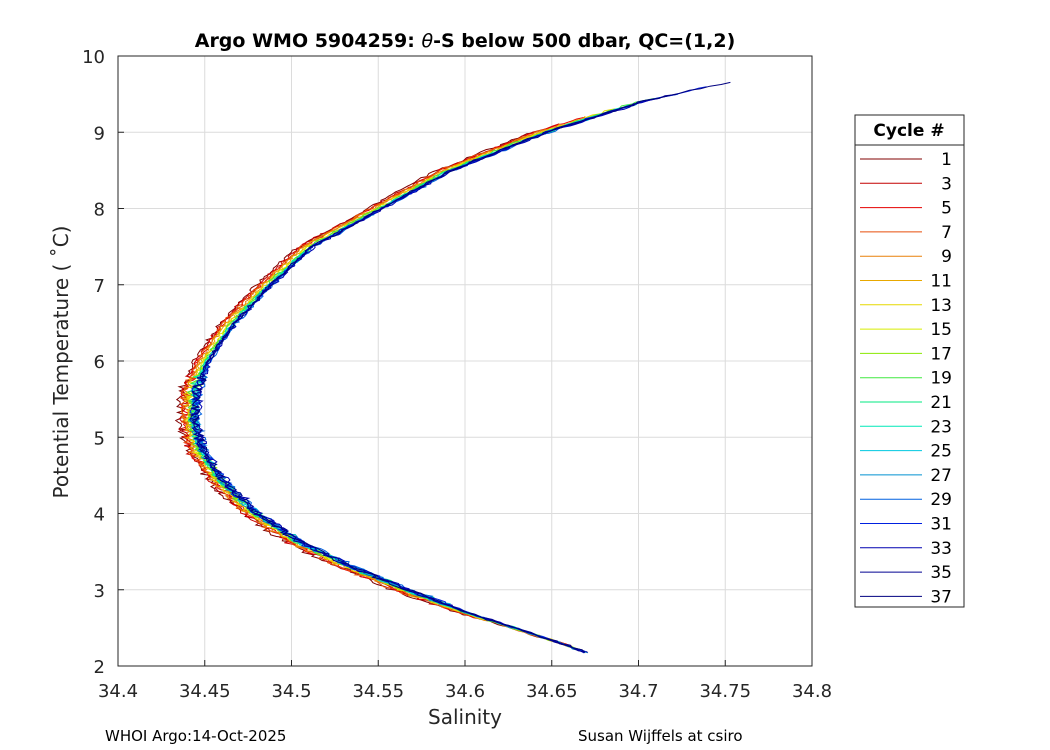 The width and height of the screenshot is (1050, 750). I want to click on legend-label-cycle-1: 1, so click(946, 160).